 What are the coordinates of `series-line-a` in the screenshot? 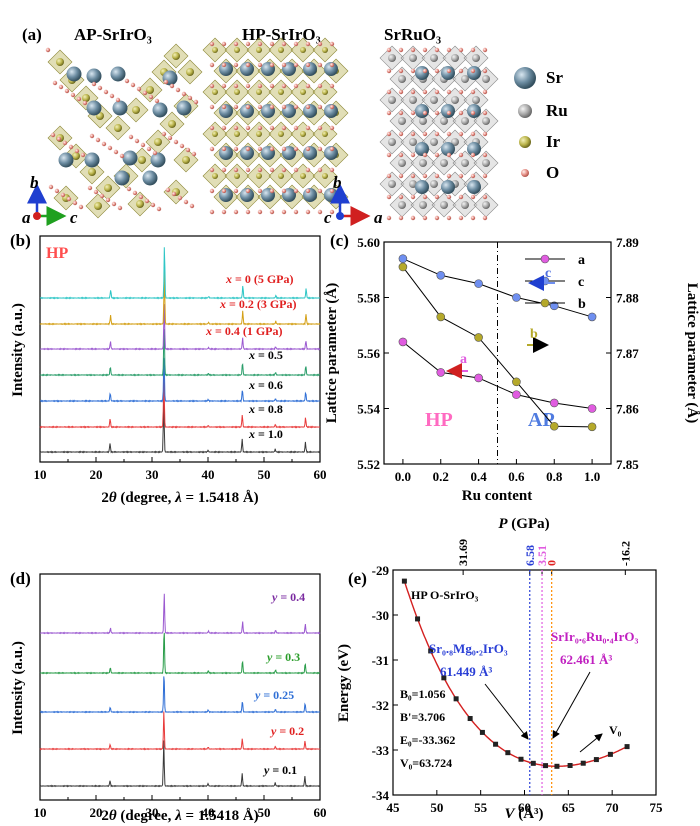 It's located at (497, 375).